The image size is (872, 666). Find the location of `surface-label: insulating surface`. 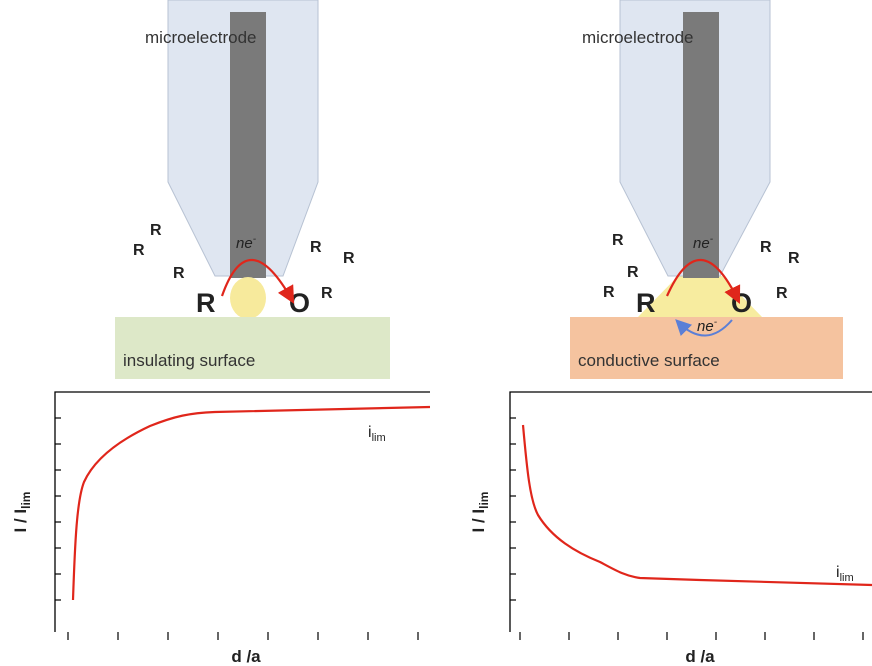

surface-label: insulating surface is located at coordinates (189, 360).